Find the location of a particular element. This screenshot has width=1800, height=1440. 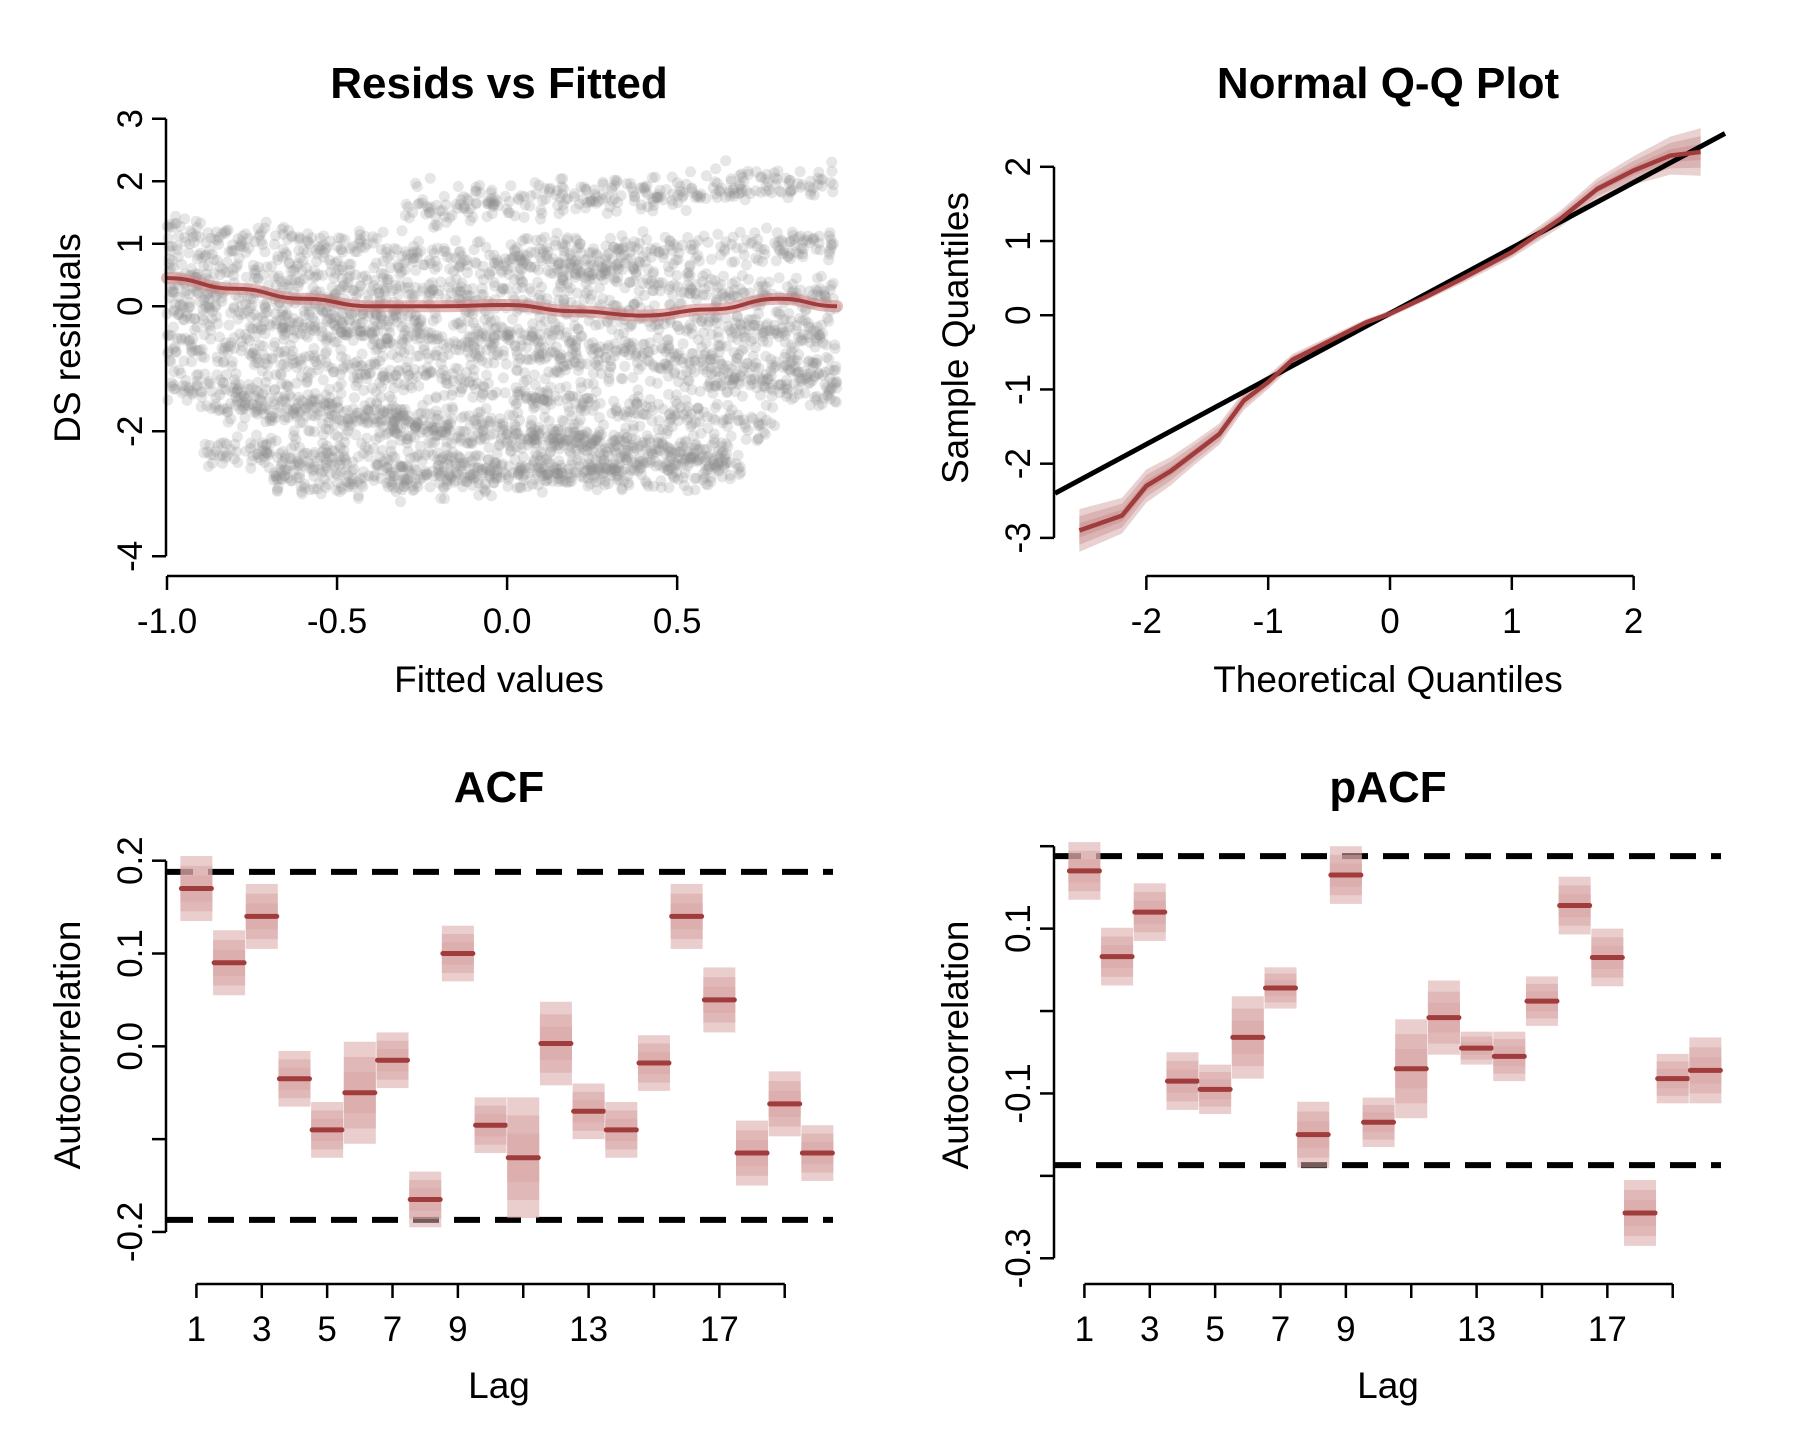

y-tick-label: 0.0 is located at coordinates (130, 1046).